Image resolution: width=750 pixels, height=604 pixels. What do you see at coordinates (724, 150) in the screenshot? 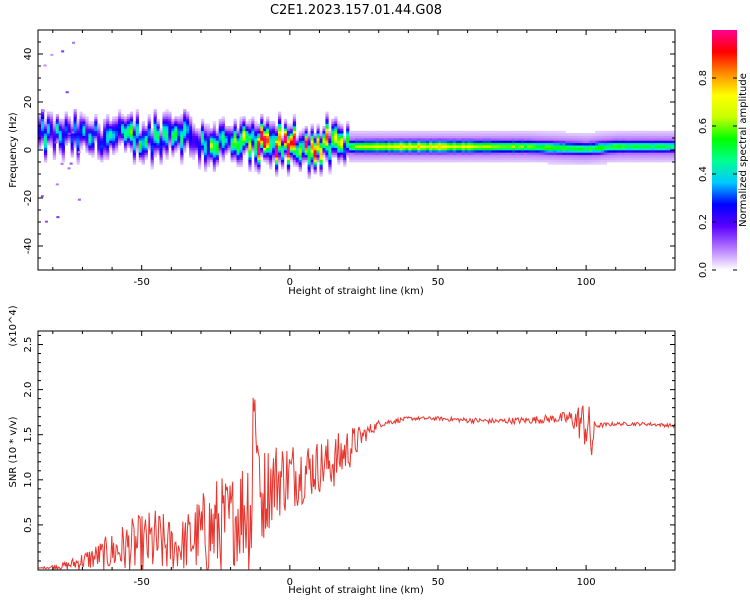
I see `colorbar-gradient` at bounding box center [724, 150].